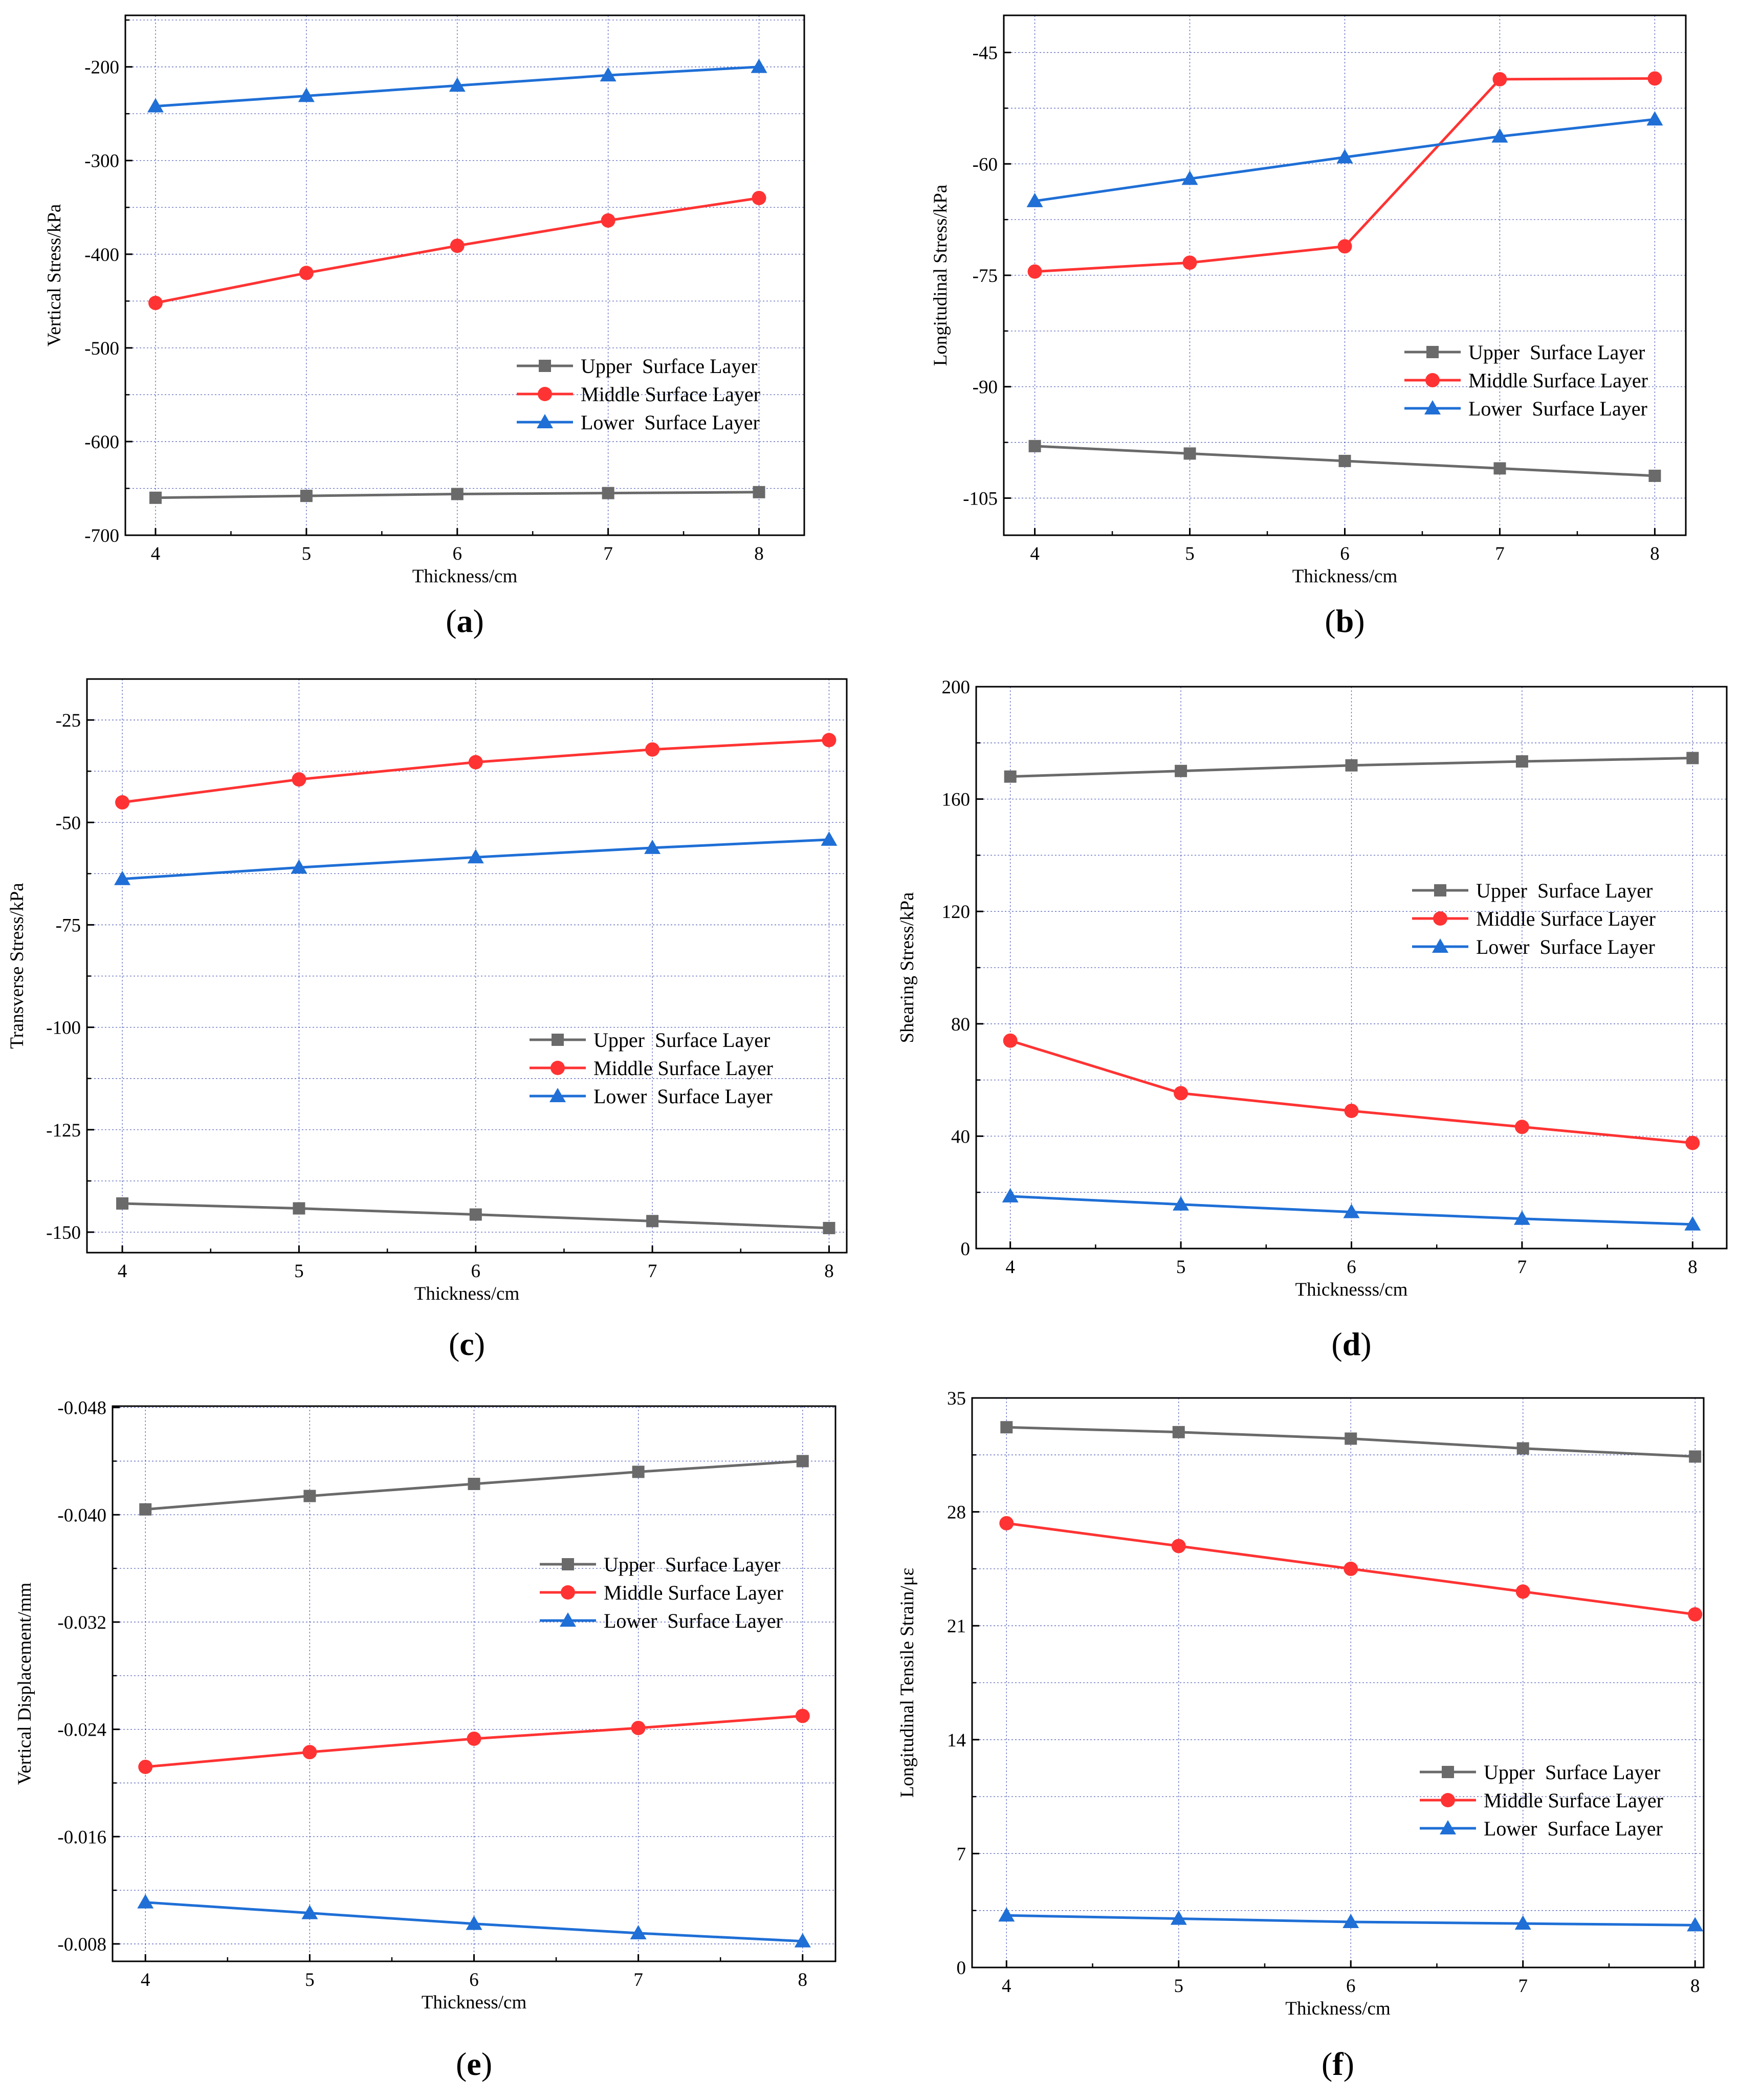 The image size is (1739, 2100). I want to click on y-tick-label: 35, so click(957, 1398).